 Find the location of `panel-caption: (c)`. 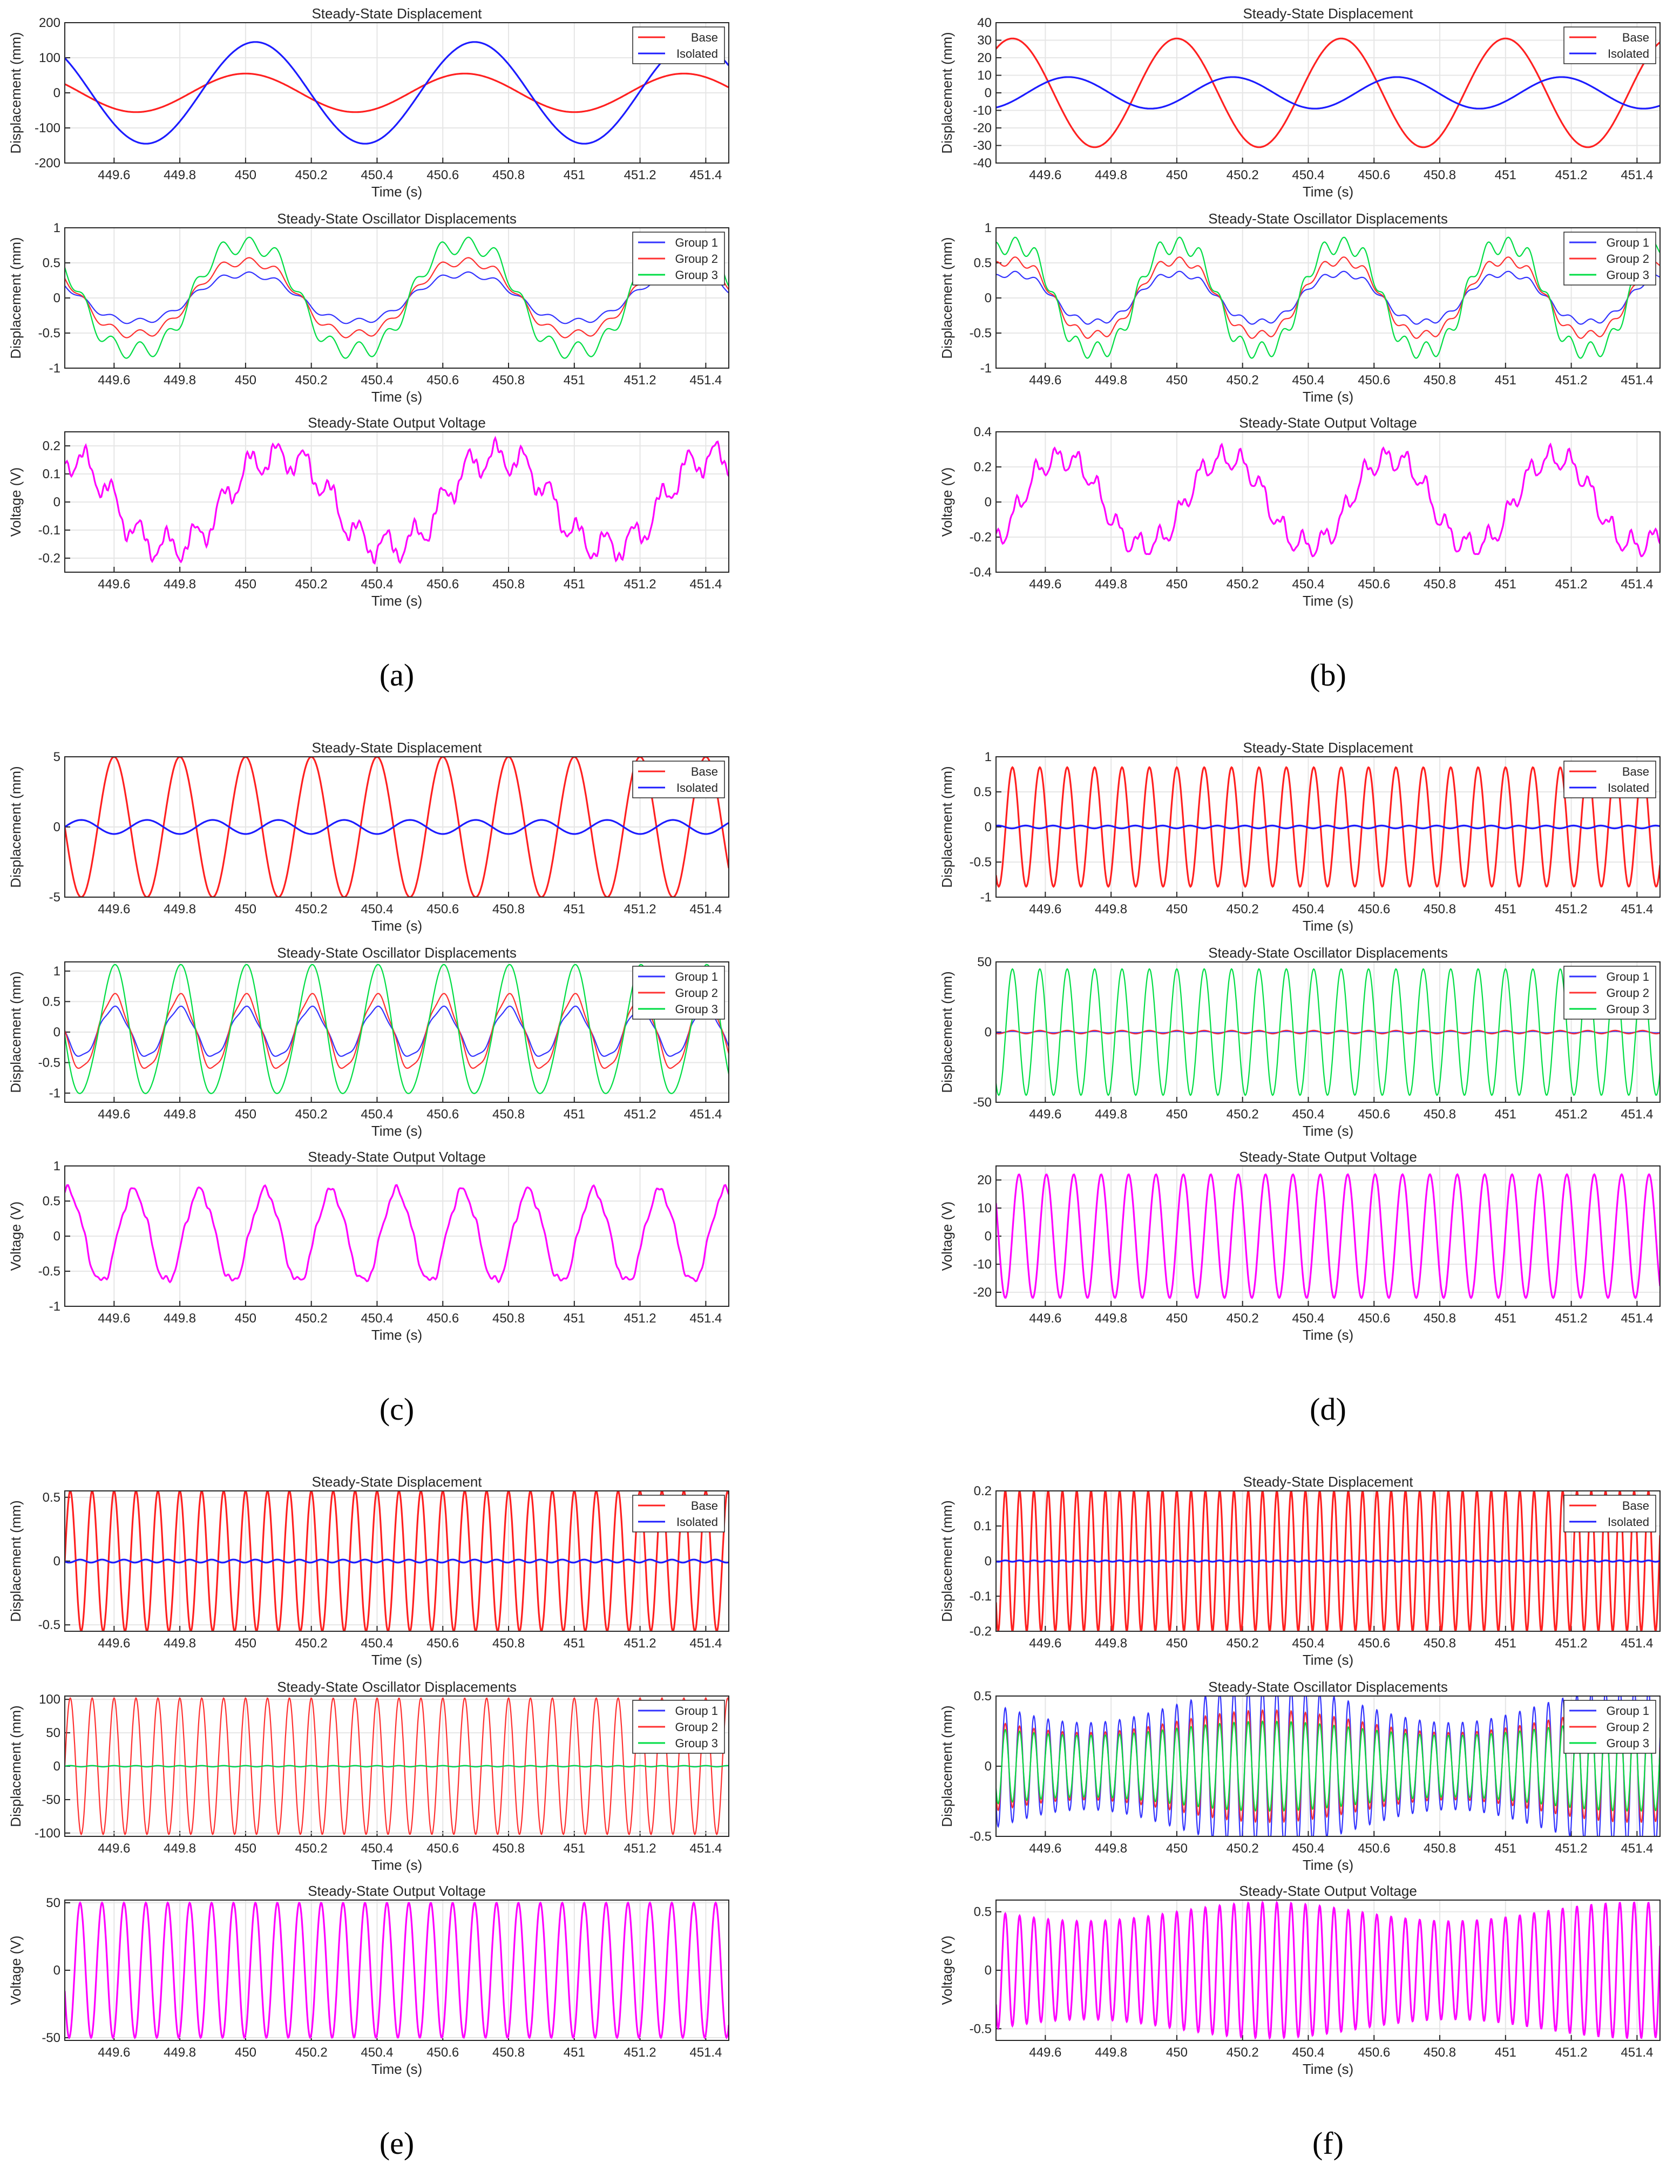

panel-caption: (c) is located at coordinates (397, 1410).